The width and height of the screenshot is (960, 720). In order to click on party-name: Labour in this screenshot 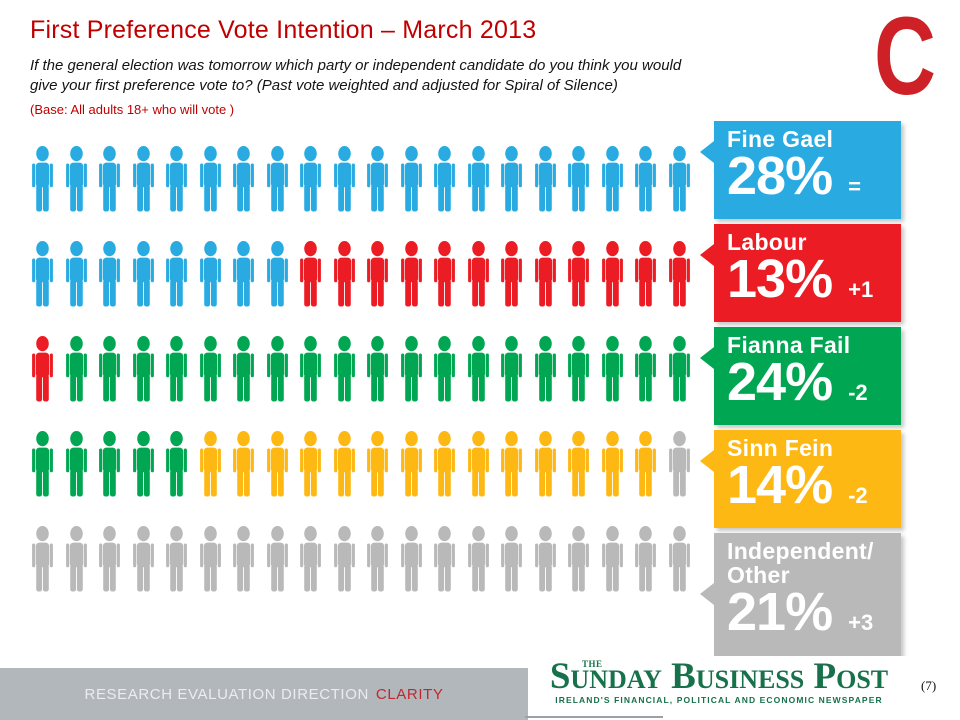, I will do `click(767, 242)`.